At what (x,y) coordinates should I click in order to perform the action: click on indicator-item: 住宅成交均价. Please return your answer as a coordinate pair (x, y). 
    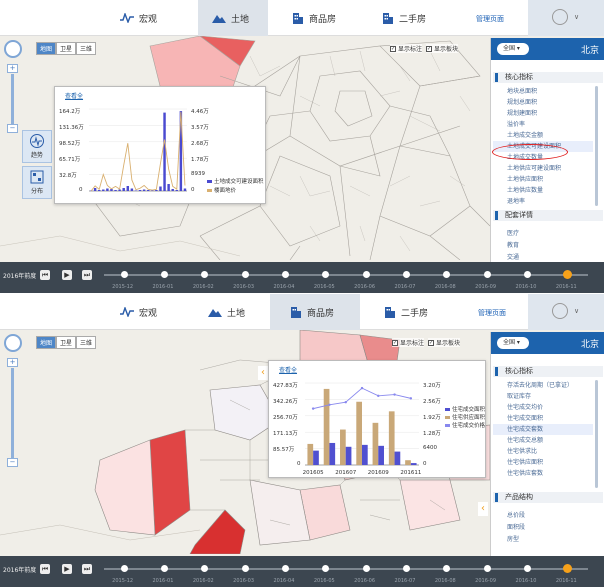
    Looking at the image, I should click on (525, 407).